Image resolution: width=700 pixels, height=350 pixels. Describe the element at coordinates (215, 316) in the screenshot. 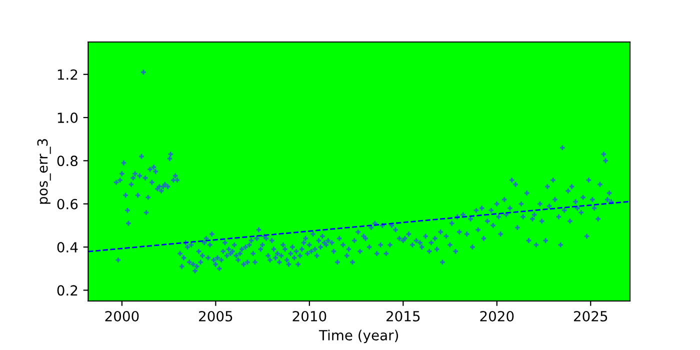

I see `x-tick-label: 2005` at that location.